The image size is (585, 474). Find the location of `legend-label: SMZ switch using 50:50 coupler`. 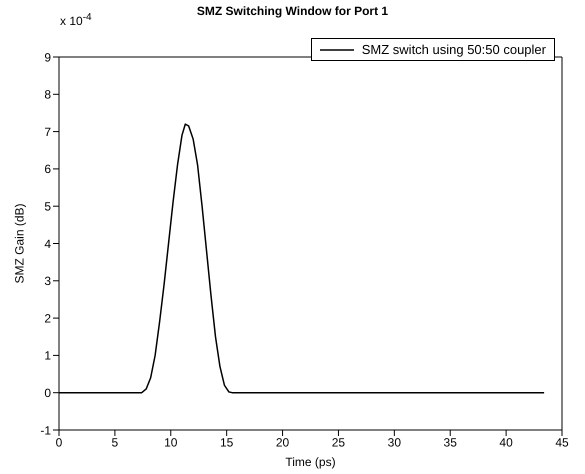

legend-label: SMZ switch using 50:50 coupler is located at coordinates (454, 49).